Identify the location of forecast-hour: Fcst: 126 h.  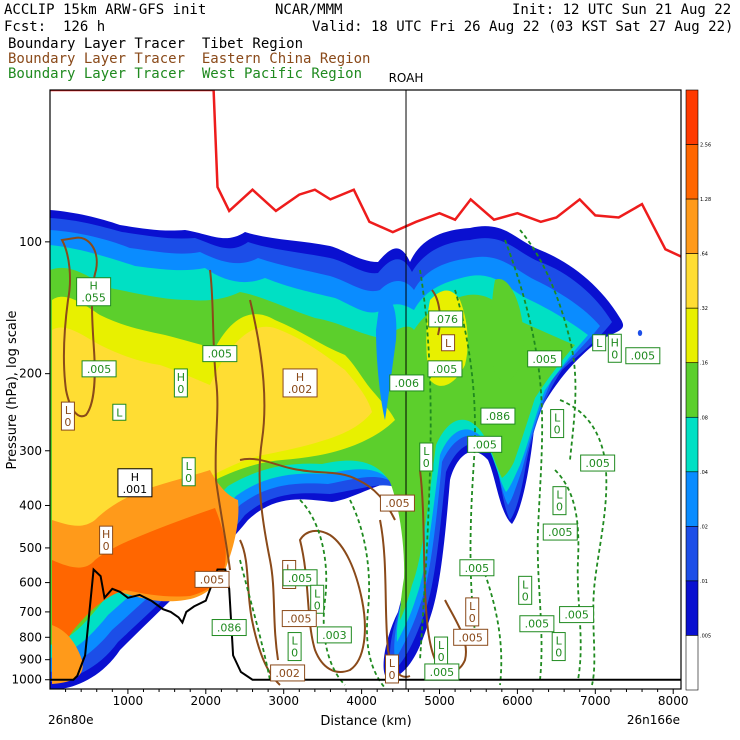
(55, 27).